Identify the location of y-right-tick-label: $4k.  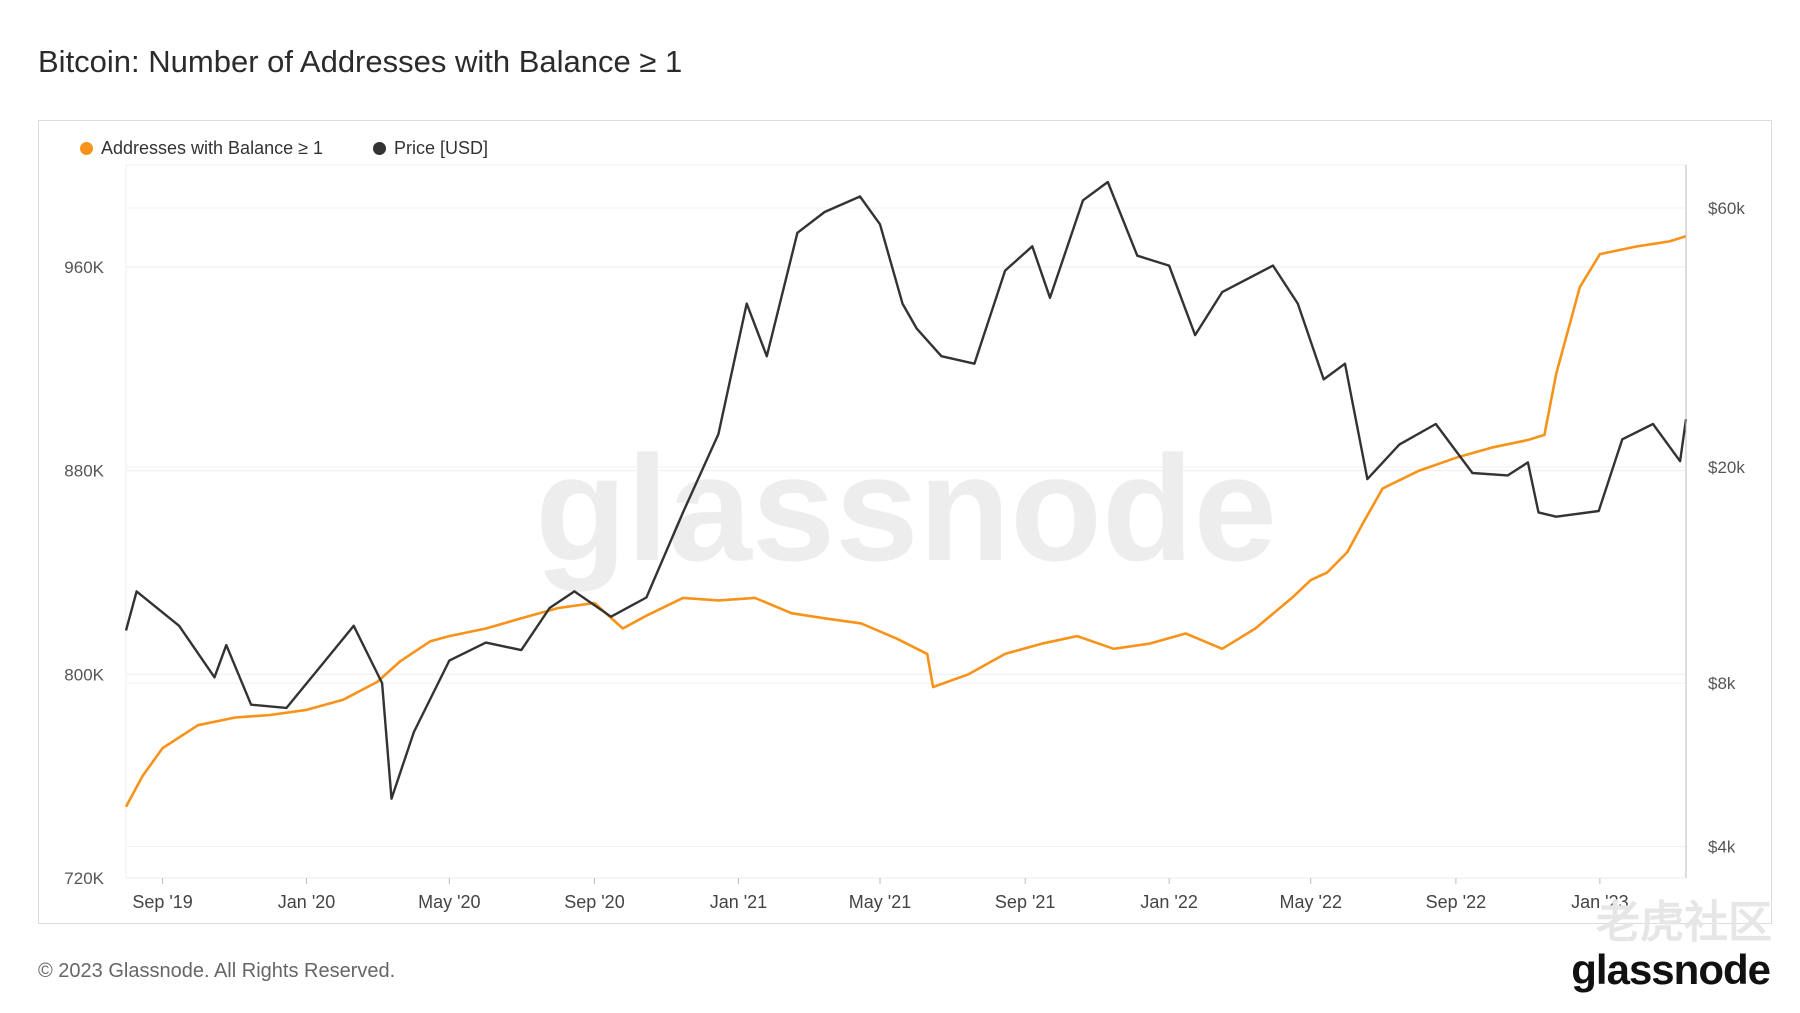
(1722, 847).